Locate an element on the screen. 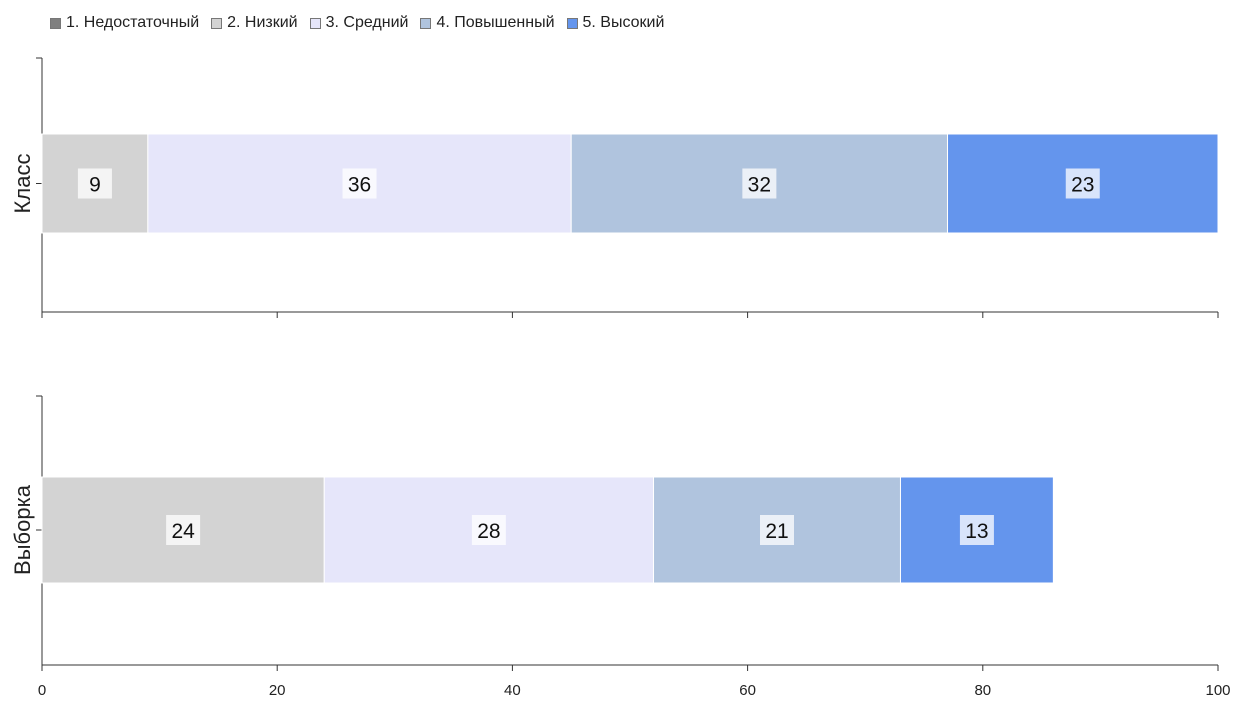 The height and width of the screenshot is (704, 1235). legend-item: 5. Высокий is located at coordinates (615, 23).